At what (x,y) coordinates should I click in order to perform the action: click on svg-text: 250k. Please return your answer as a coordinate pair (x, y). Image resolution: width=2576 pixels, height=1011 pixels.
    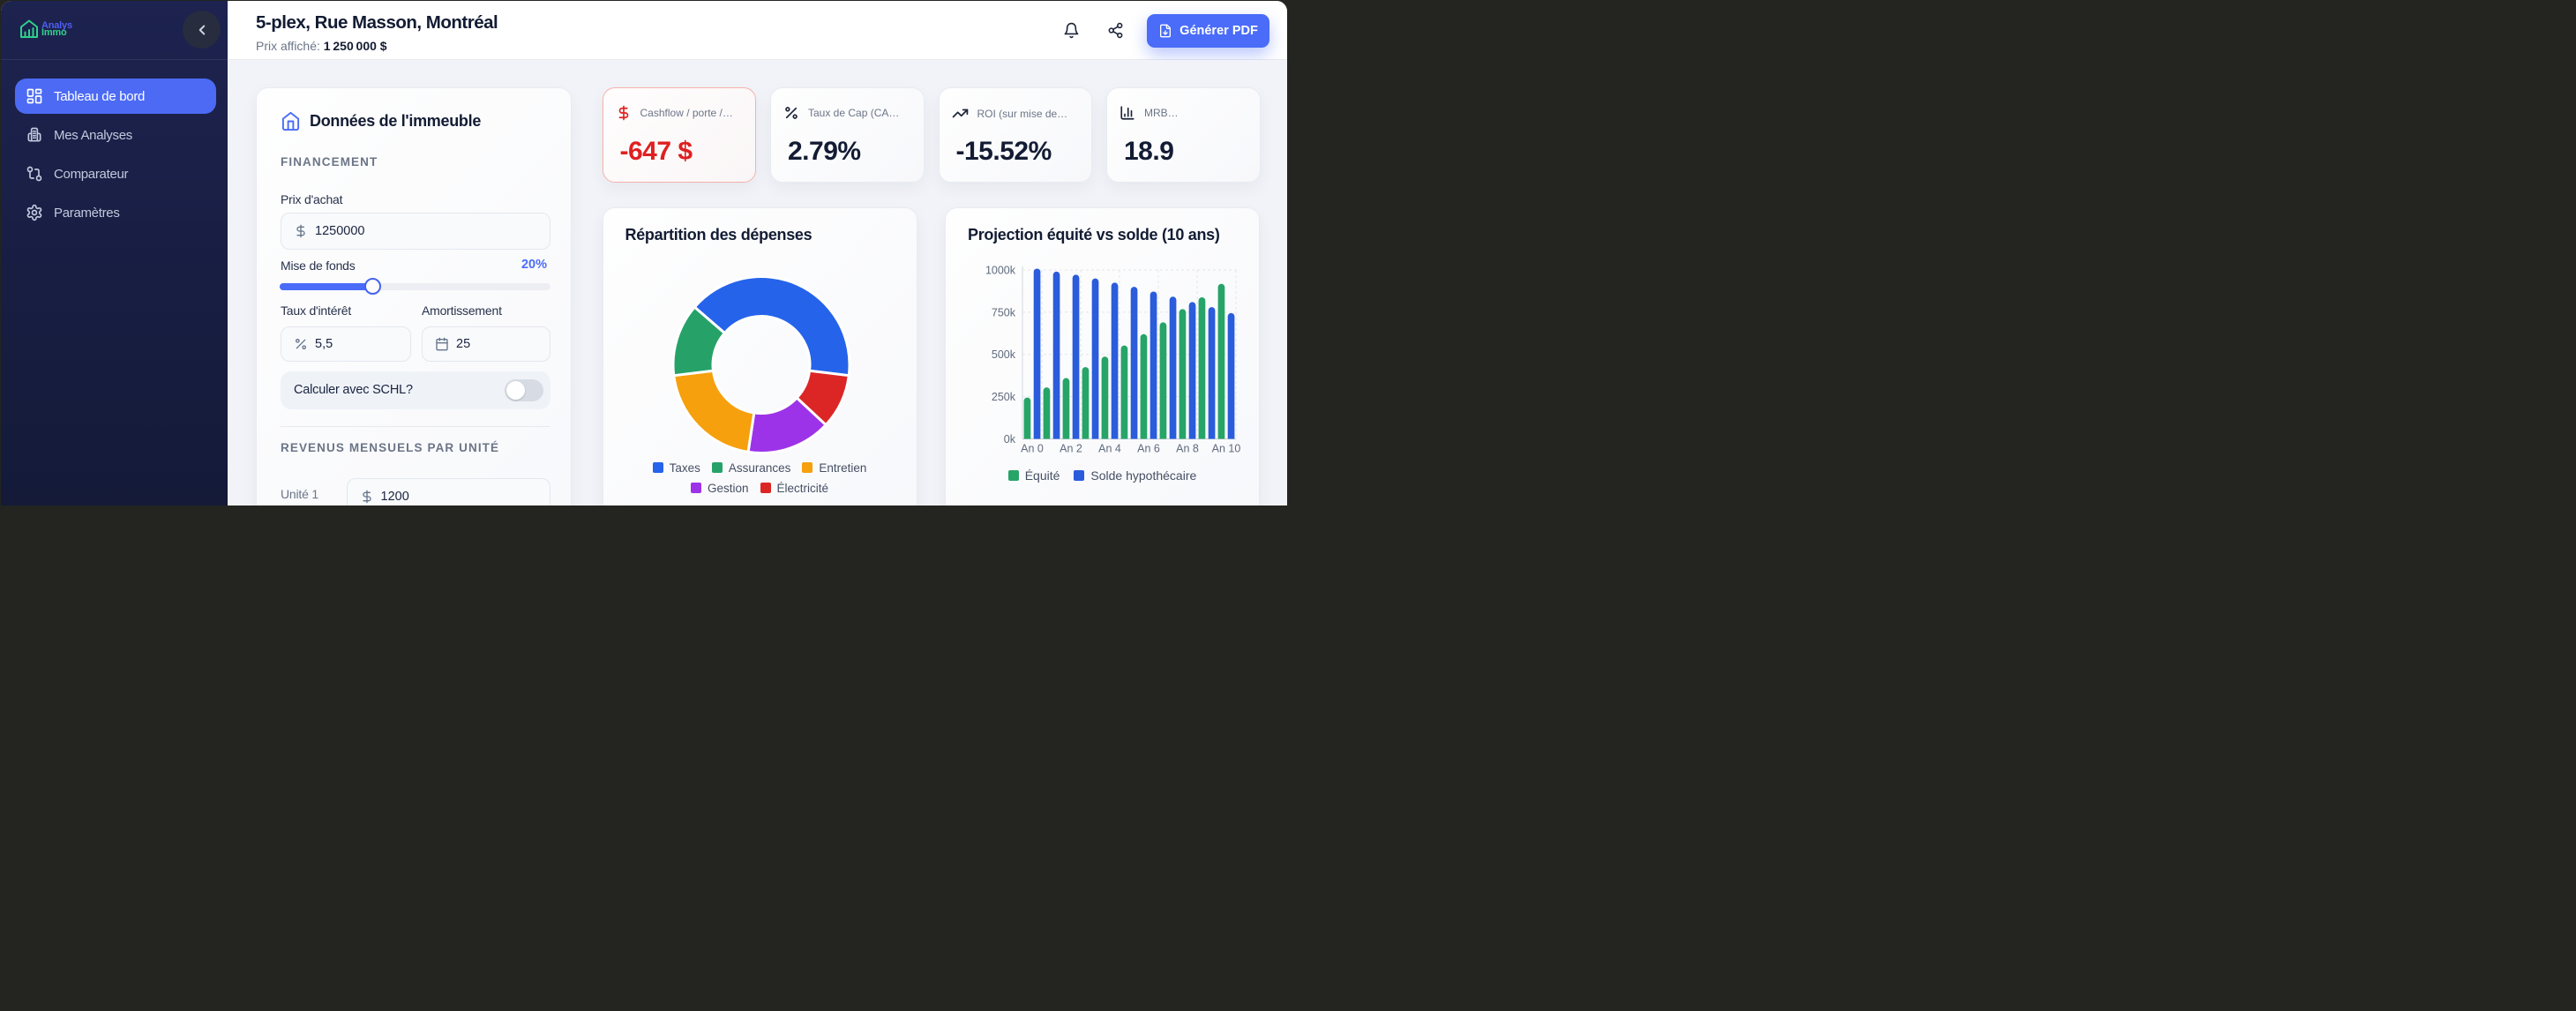
    Looking at the image, I should click on (1004, 397).